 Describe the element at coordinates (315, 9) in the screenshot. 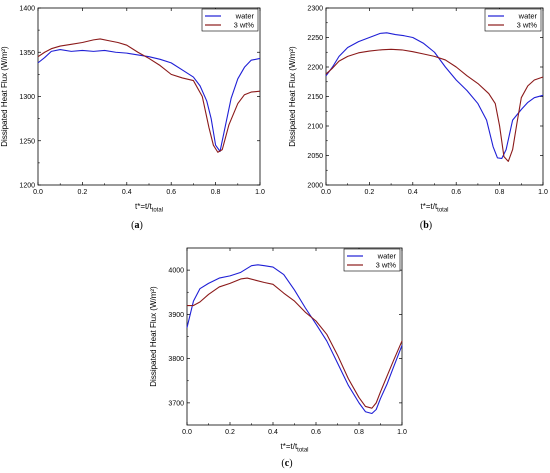

I see `y-tick-label: 2300` at that location.